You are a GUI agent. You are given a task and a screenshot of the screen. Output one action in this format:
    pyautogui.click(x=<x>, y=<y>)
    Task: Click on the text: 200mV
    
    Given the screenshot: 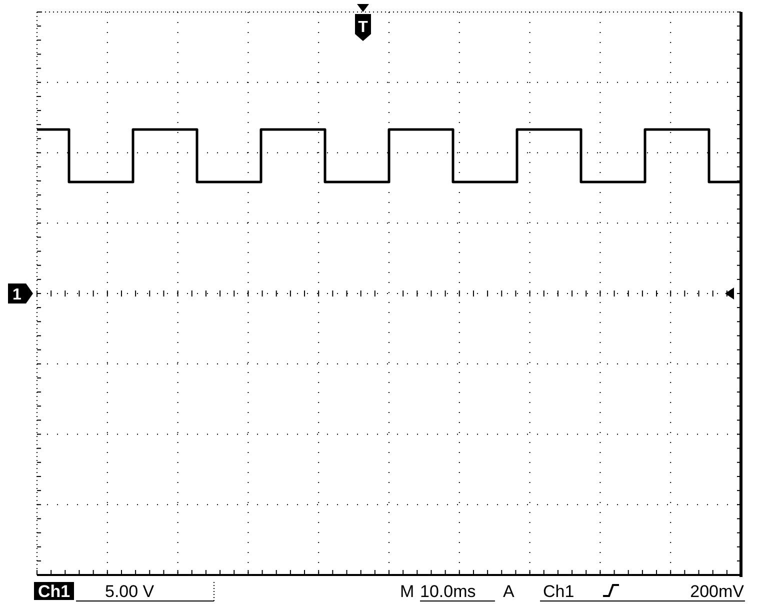 What is the action you would take?
    pyautogui.click(x=717, y=591)
    